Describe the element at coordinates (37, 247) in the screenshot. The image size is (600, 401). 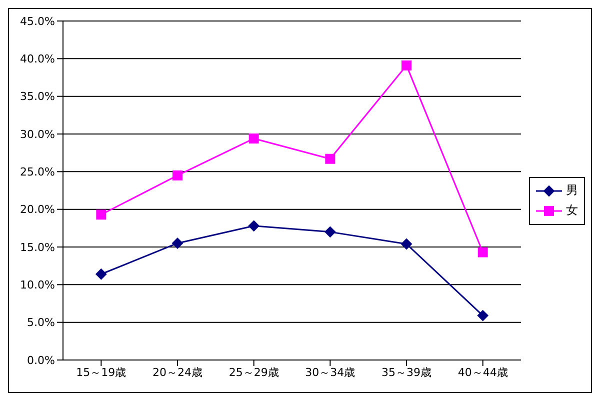
I see `y-tick-label: 15.0%` at that location.